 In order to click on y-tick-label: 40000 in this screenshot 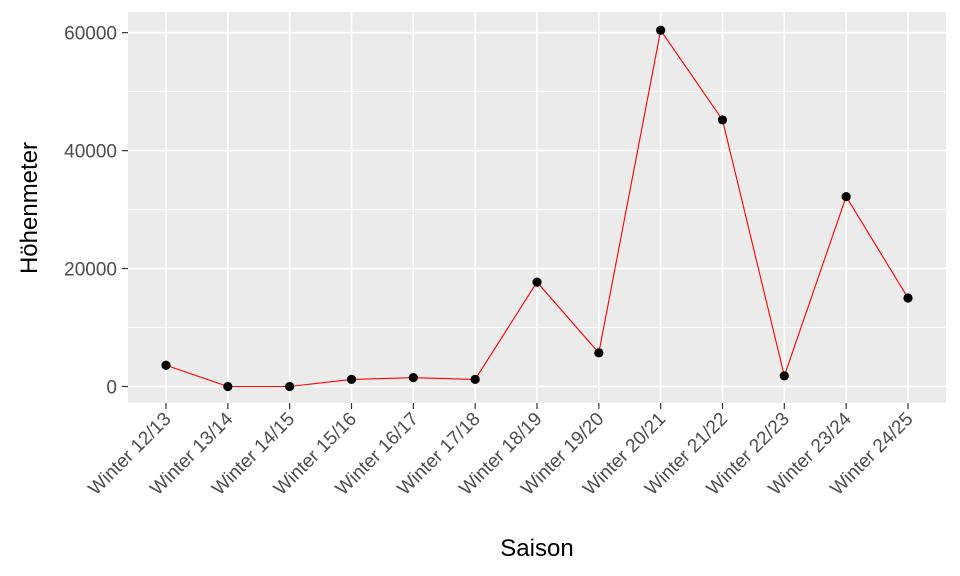, I will do `click(90, 152)`.